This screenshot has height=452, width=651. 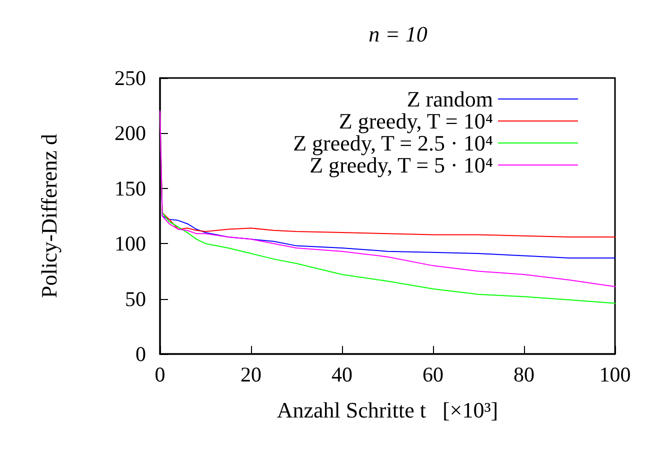 I want to click on y-tick-label: 50, so click(x=135, y=298).